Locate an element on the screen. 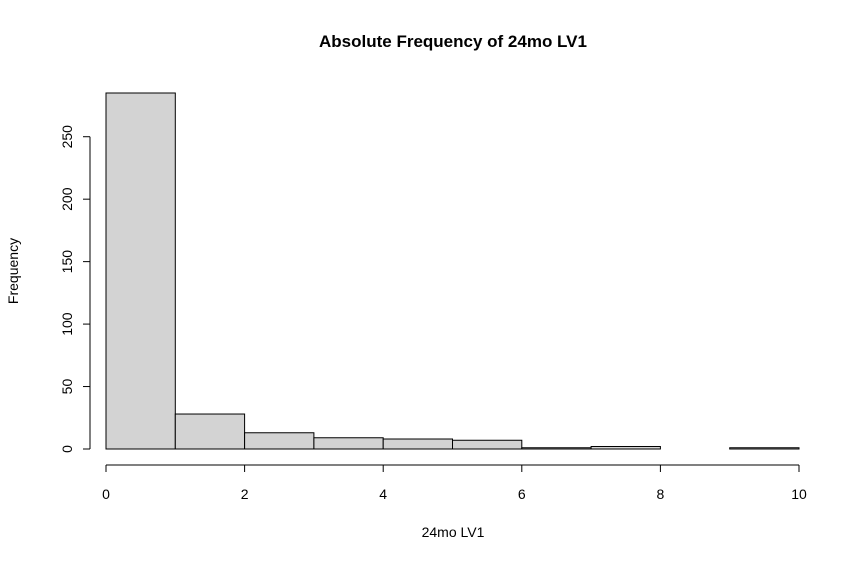  y-tick-label: 0 is located at coordinates (67, 449).